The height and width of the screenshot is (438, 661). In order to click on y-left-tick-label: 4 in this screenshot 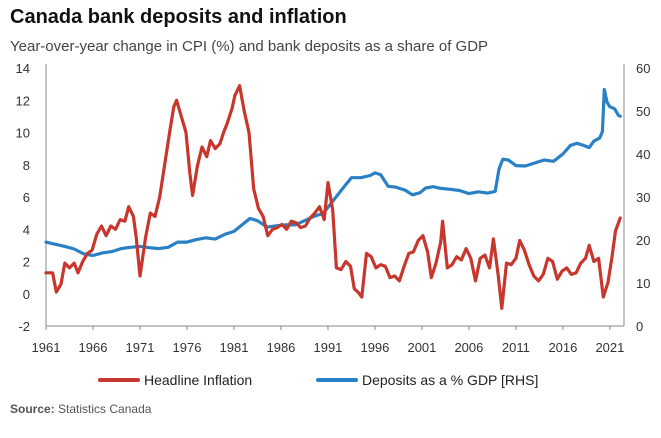, I will do `click(26, 229)`.